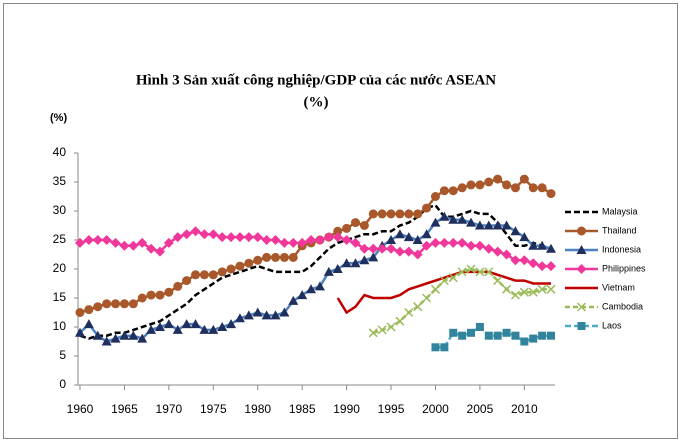  I want to click on y-axis-label: (%), so click(58, 118).